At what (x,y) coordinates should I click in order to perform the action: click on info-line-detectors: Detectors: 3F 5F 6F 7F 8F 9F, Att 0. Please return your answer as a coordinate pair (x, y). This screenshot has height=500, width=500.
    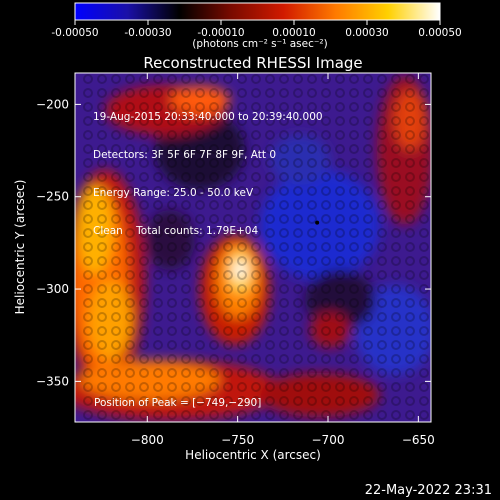
    Looking at the image, I should click on (185, 154).